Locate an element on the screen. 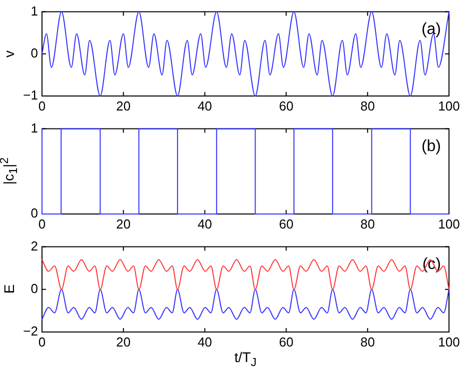  annotation: (b) is located at coordinates (431, 147).